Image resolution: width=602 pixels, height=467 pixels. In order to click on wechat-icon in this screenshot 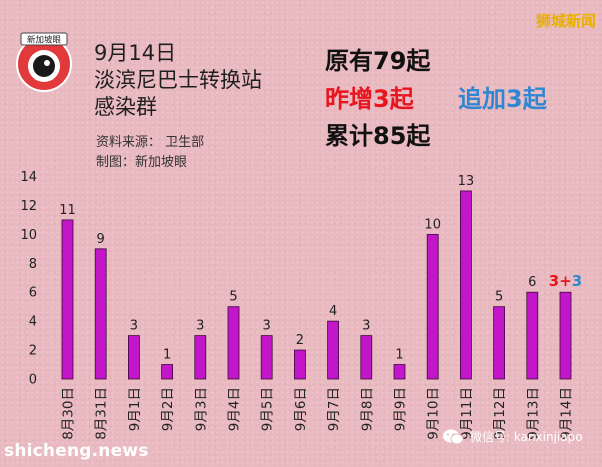, I will do `click(453, 437)`.